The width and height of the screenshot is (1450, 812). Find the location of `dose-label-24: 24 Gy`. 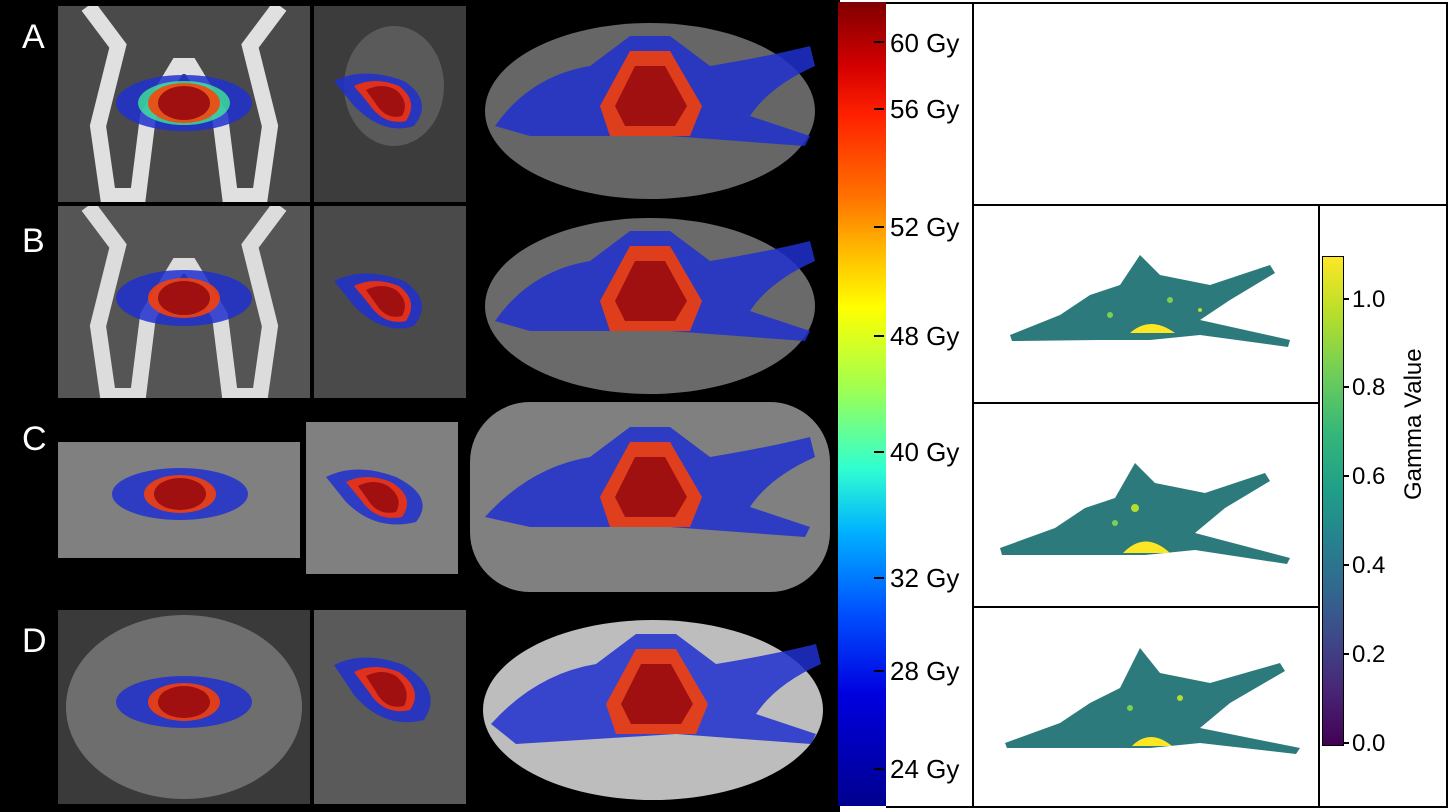

dose-label-24: 24 Gy is located at coordinates (925, 769).